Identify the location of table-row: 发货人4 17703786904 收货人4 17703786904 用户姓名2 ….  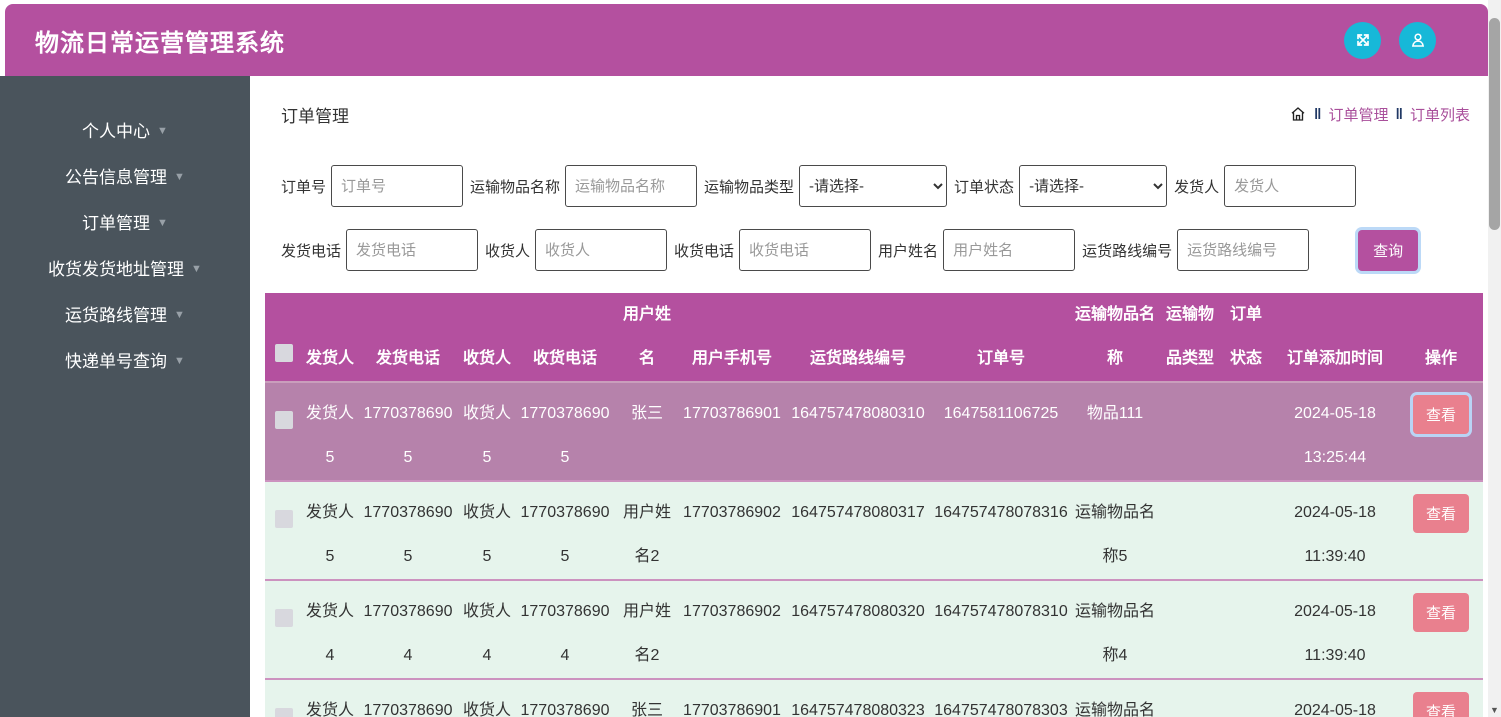
(874, 629).